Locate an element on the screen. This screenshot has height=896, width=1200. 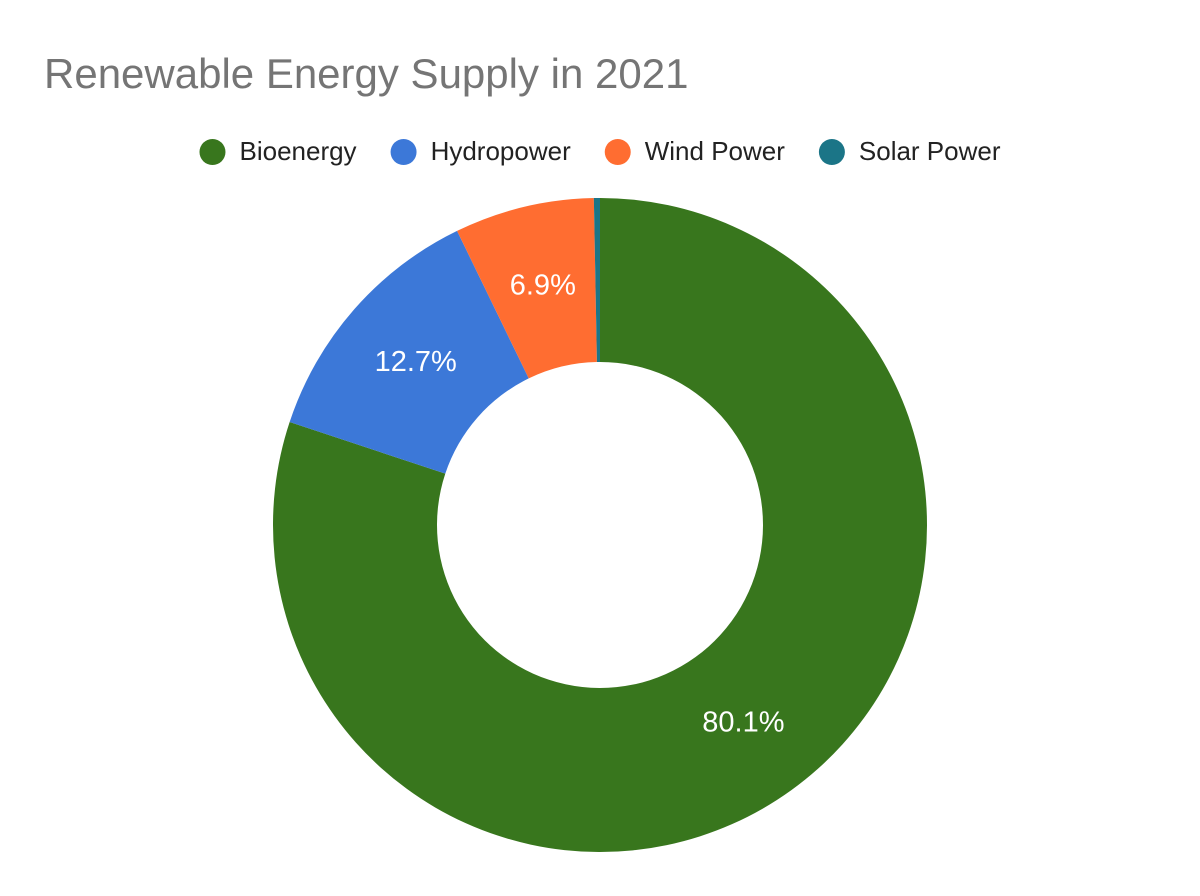
chart-title: Renewable Energy Supply in 2021 is located at coordinates (366, 73).